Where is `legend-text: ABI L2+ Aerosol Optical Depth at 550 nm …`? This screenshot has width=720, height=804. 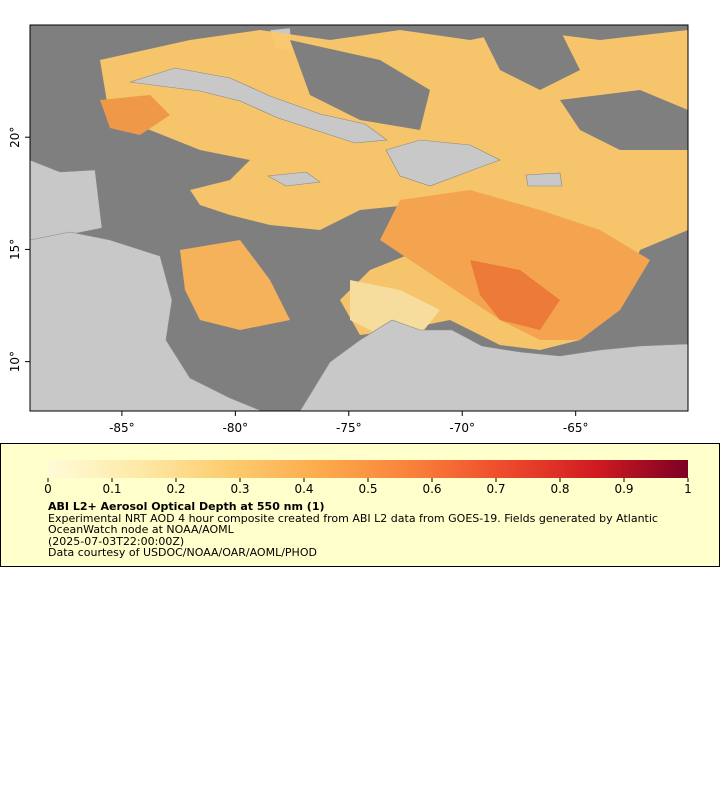 legend-text: ABI L2+ Aerosol Optical Depth at 550 nm … is located at coordinates (353, 529).